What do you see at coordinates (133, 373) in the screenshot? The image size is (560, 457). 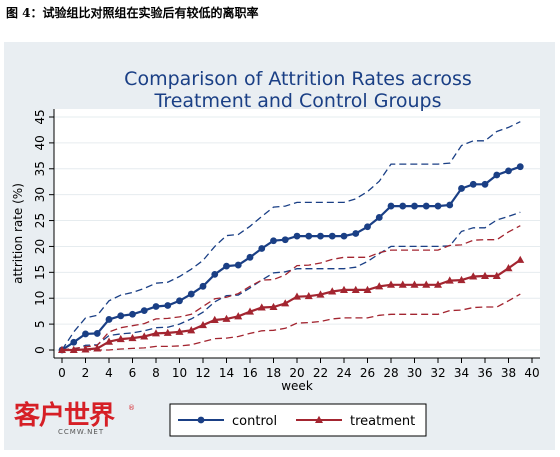 I see `x-tick-label: 6` at bounding box center [133, 373].